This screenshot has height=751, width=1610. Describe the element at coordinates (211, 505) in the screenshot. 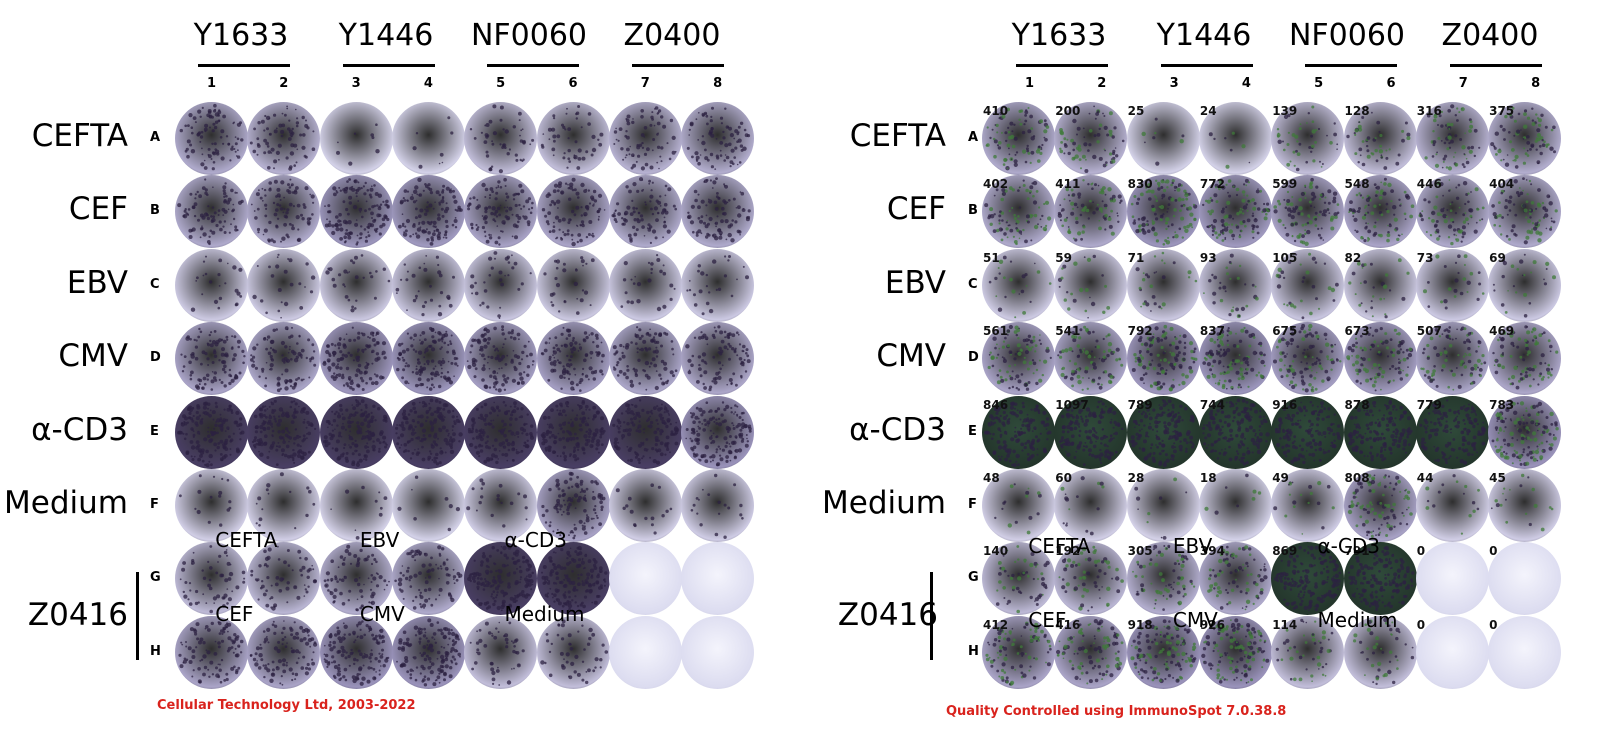

I see `elispot-well` at that location.